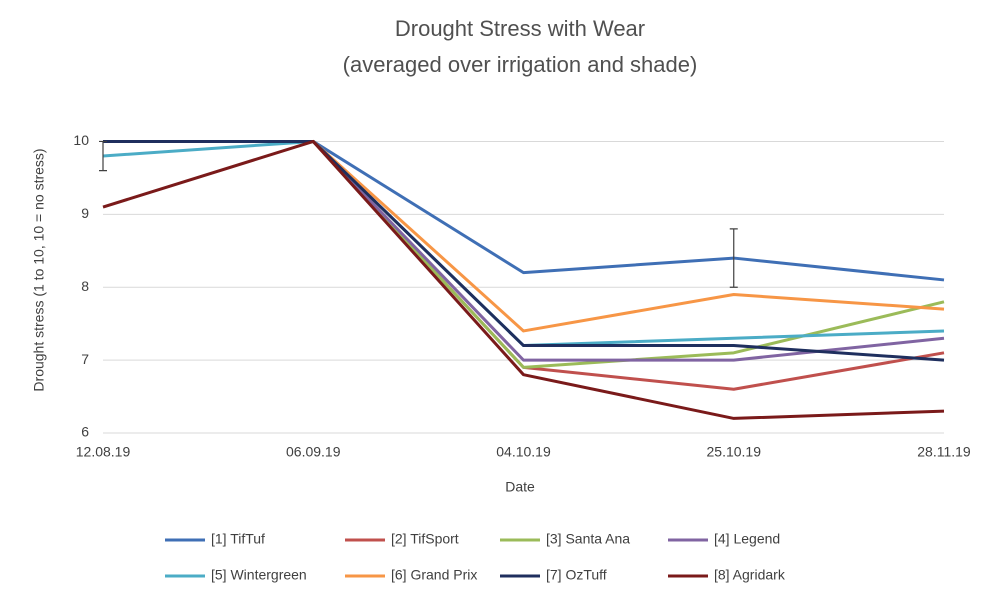  Describe the element at coordinates (520, 487) in the screenshot. I see `x-axis-label: Date` at that location.